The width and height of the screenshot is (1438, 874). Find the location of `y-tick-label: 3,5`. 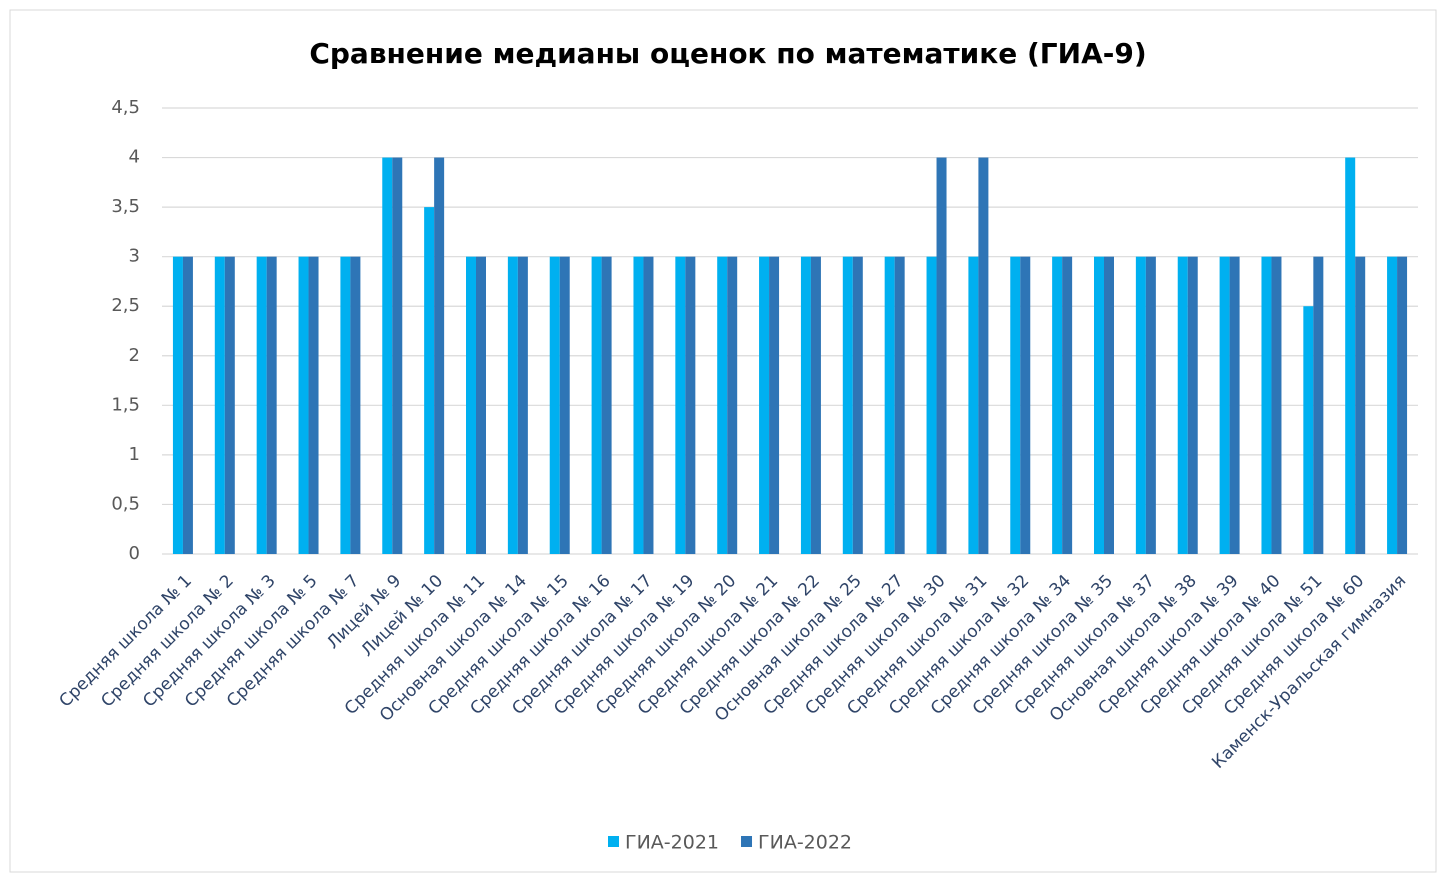

y-tick-label: 3,5 is located at coordinates (125, 206).